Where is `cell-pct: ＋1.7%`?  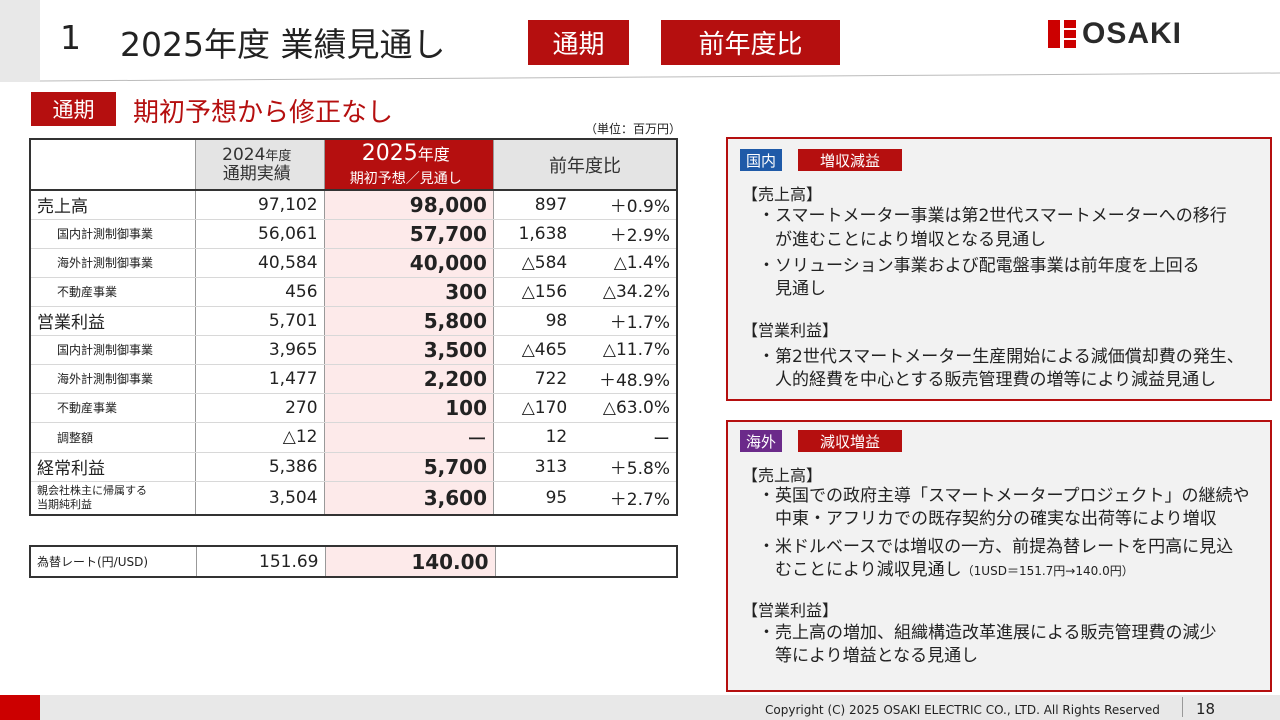 cell-pct: ＋1.7% is located at coordinates (625, 320).